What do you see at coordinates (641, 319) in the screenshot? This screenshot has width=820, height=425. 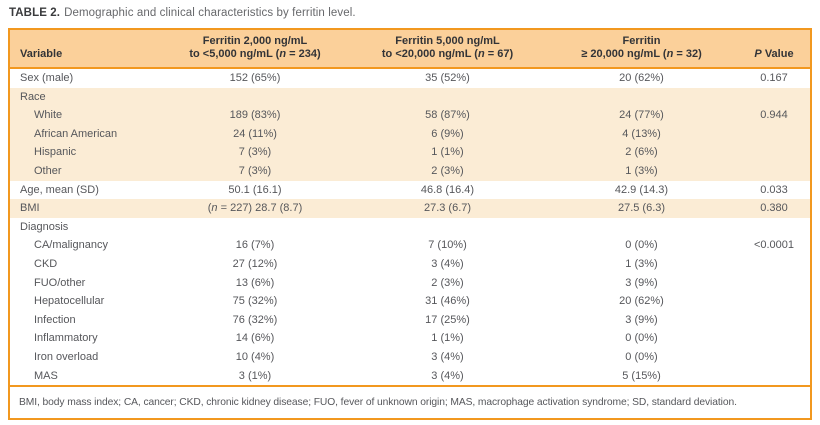 I see `cell-ferritin-20000: 3 (9%)` at bounding box center [641, 319].